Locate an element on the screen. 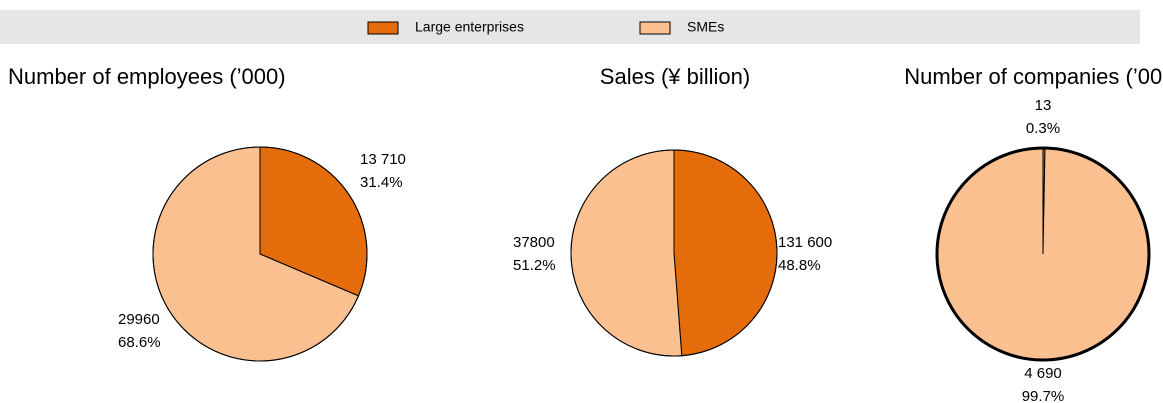  percent-label: 99.7% is located at coordinates (1043, 395).